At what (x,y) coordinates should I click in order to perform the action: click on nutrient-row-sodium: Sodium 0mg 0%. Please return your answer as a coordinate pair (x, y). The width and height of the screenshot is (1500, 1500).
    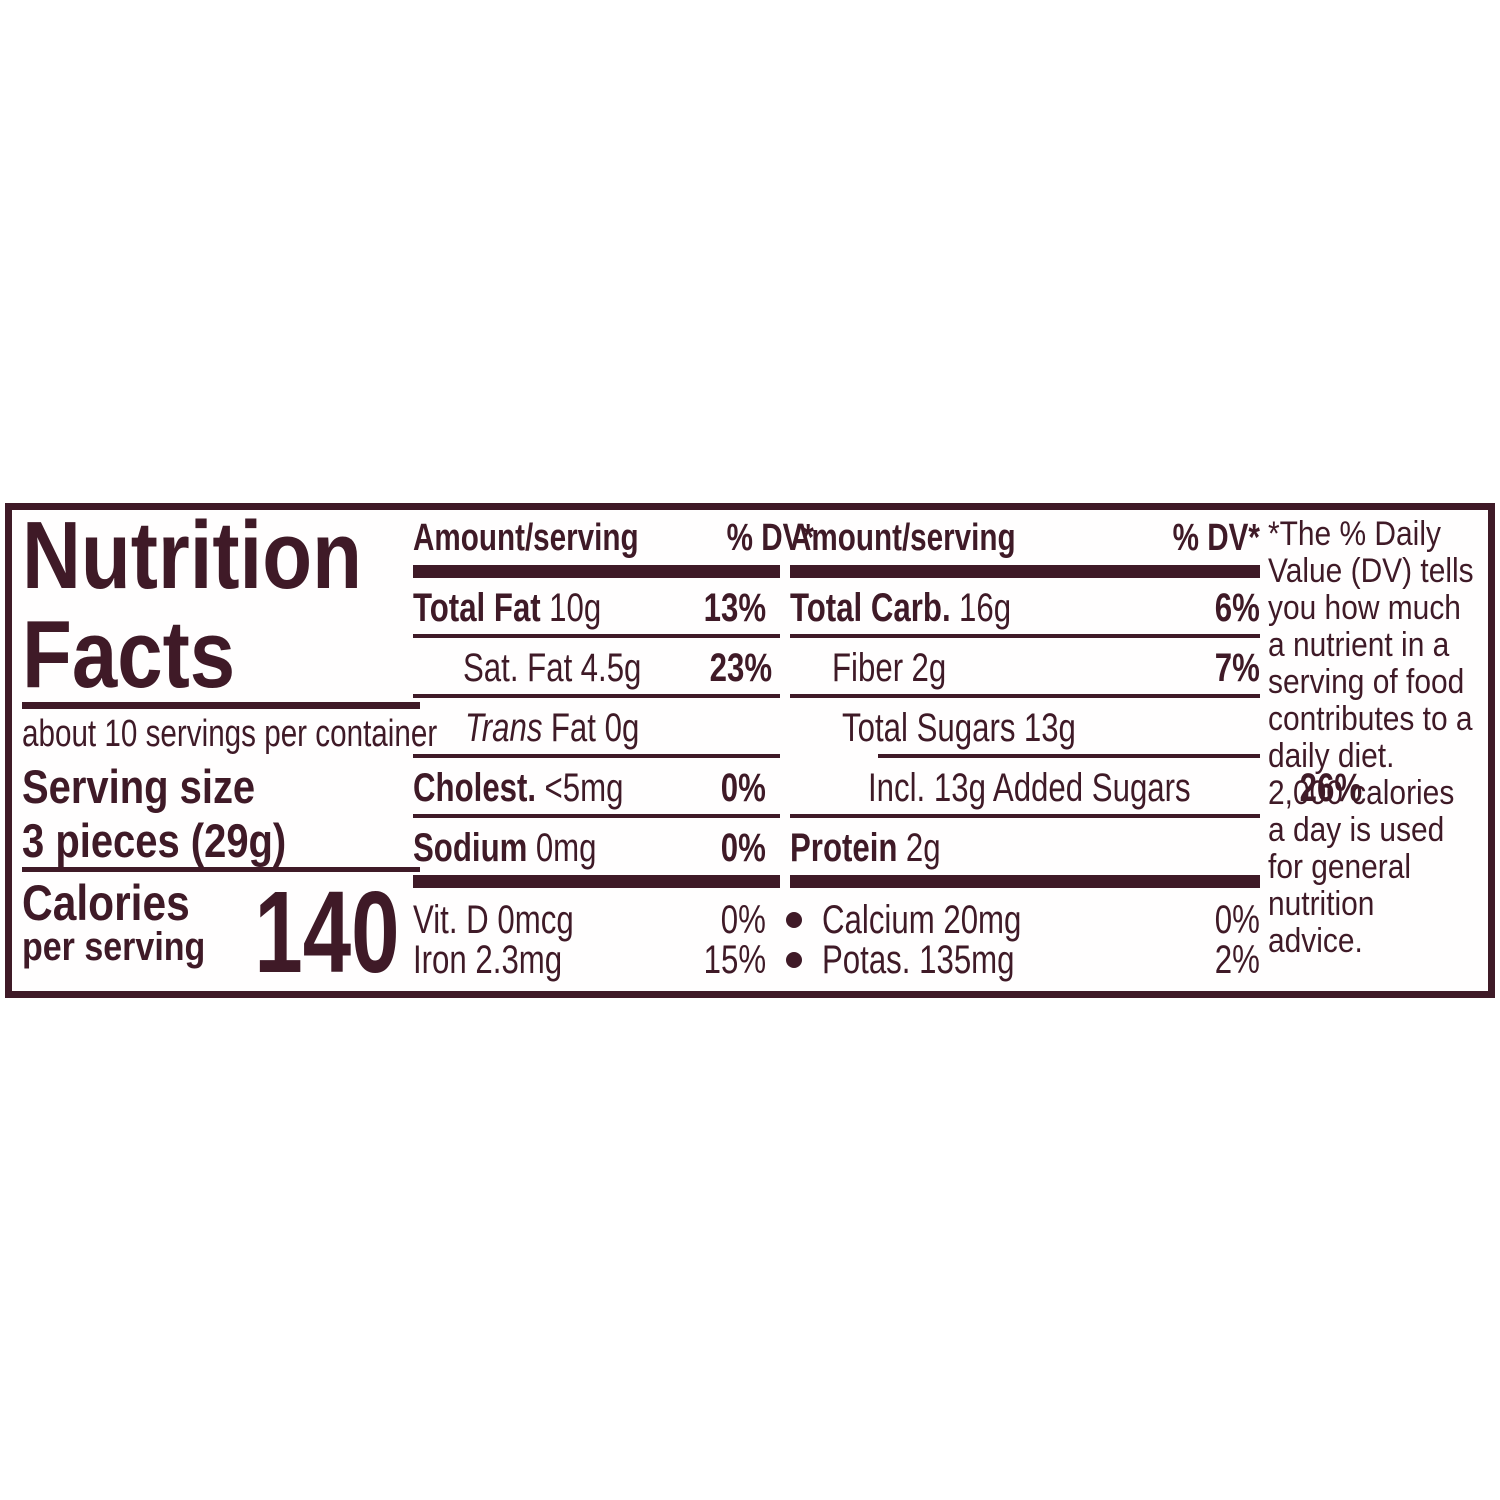
    Looking at the image, I should click on (589, 848).